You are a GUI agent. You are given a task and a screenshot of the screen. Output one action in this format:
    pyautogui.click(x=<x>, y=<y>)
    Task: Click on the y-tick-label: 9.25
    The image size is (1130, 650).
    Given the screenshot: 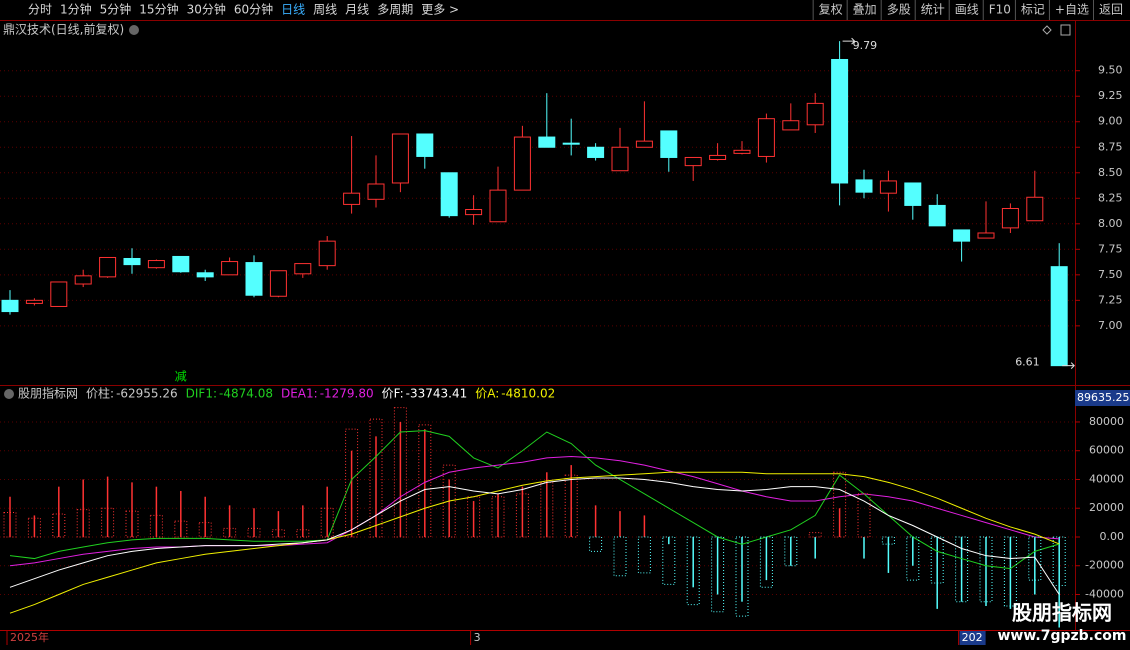 What is the action you would take?
    pyautogui.click(x=1110, y=95)
    